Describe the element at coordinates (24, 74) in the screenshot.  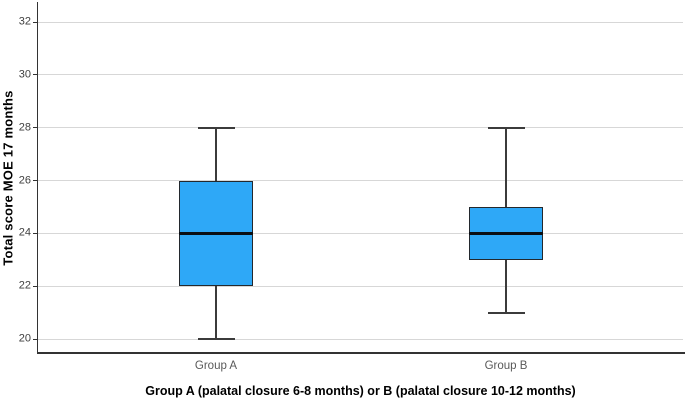
I see `y-tick-label: 30` at that location.